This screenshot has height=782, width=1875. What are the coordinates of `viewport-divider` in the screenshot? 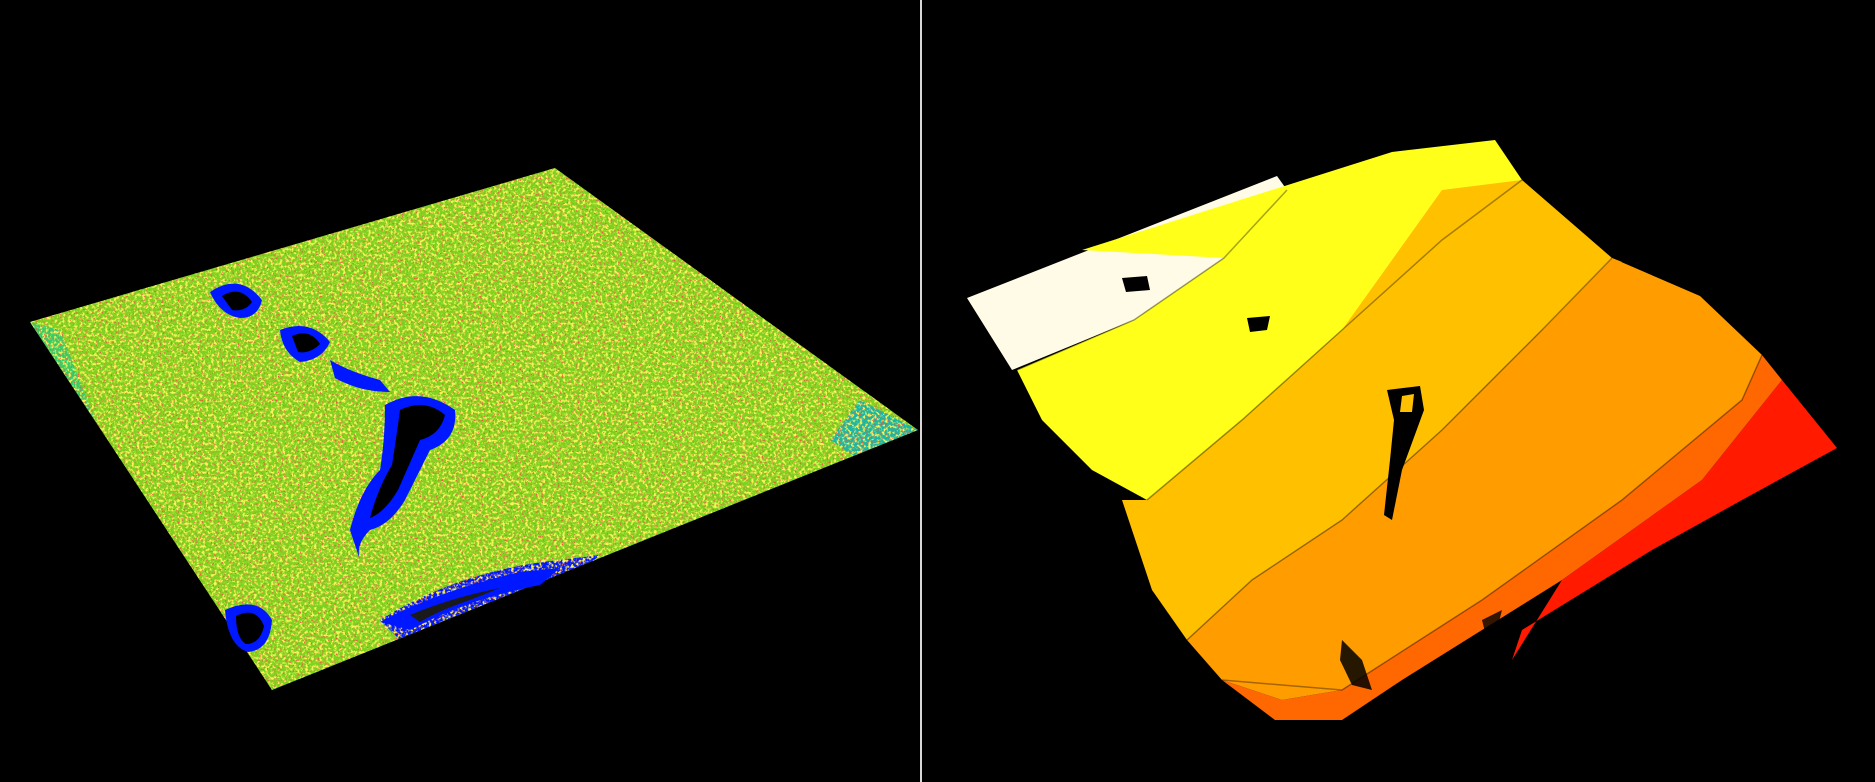 It's located at (921, 391).